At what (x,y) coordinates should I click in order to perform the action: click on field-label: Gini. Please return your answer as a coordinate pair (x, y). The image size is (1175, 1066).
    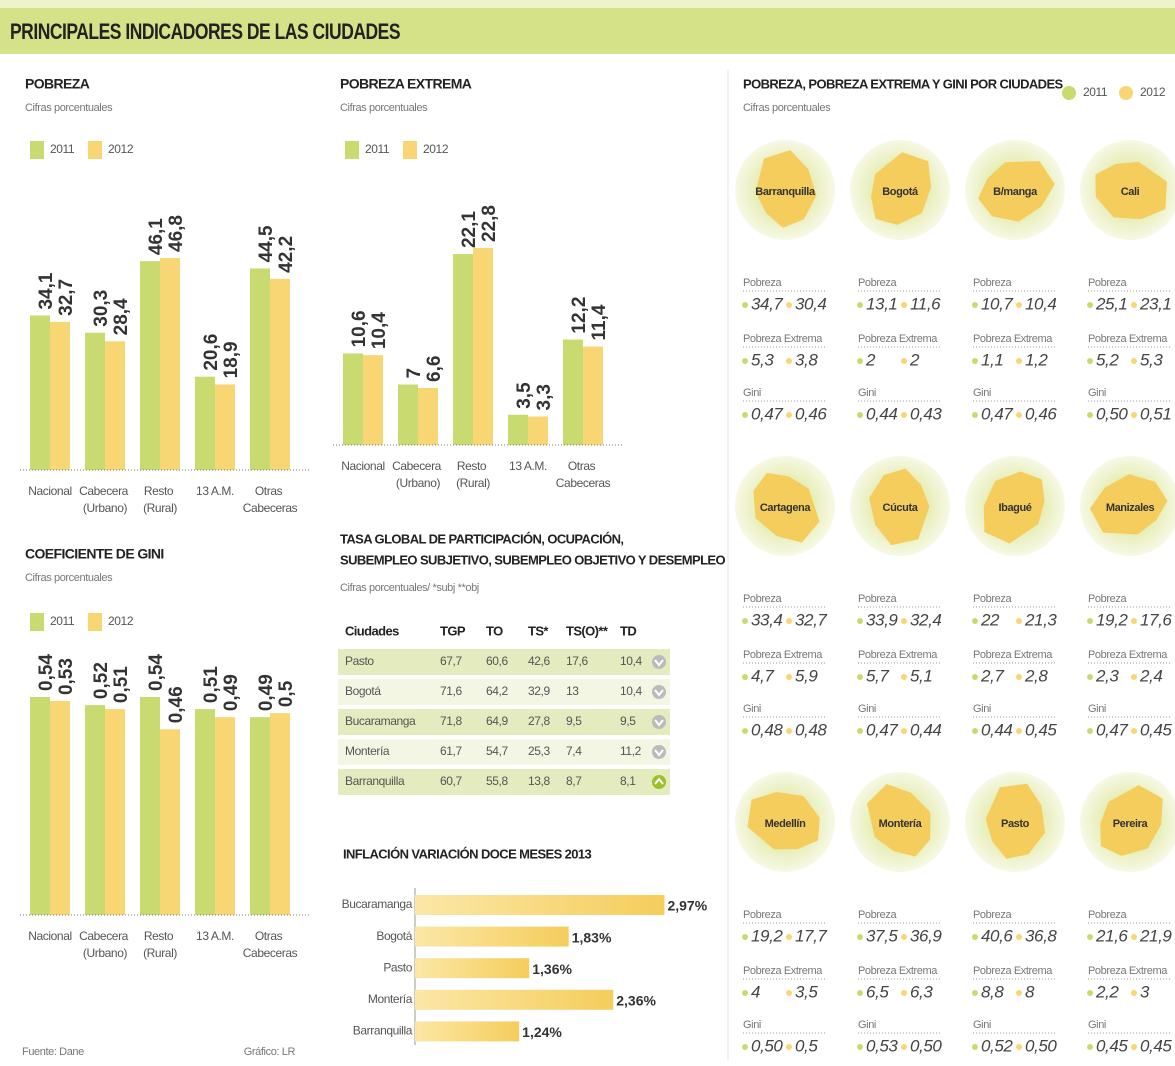
    Looking at the image, I should click on (752, 393).